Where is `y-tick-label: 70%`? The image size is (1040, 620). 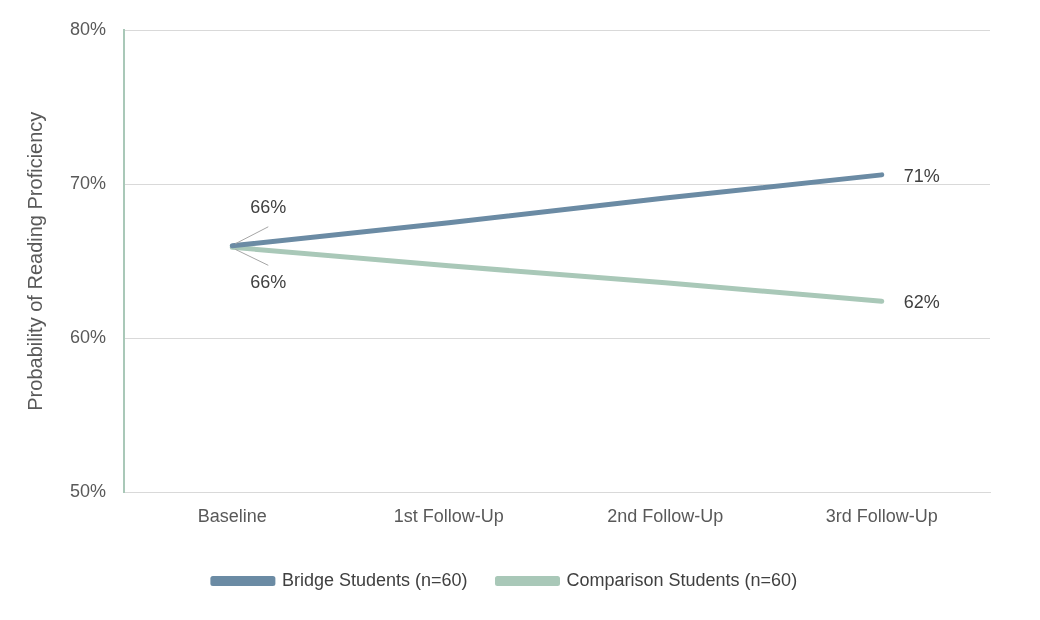 y-tick-label: 70% is located at coordinates (88, 183).